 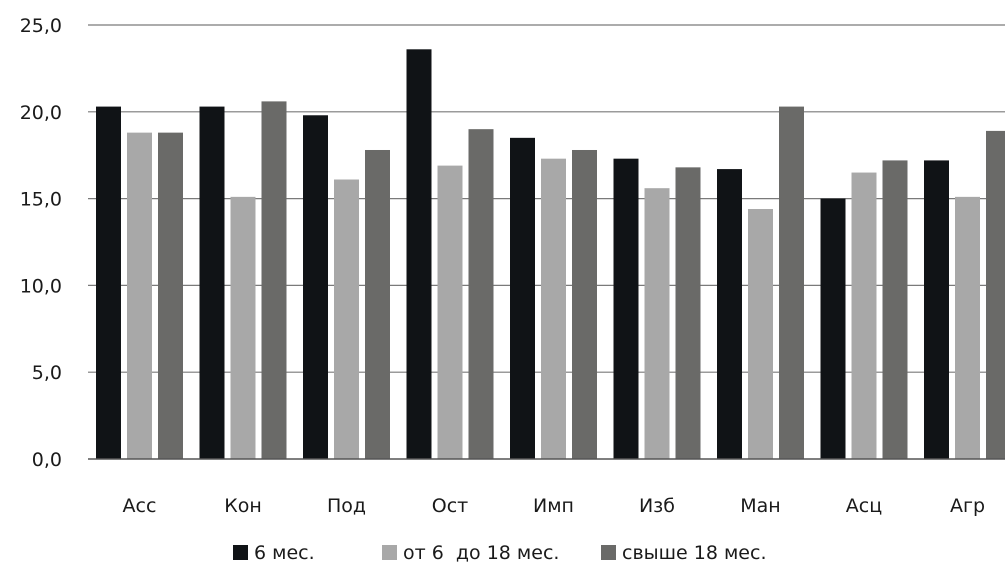 What do you see at coordinates (760, 506) in the screenshot?
I see `x-tick-label: Ман` at bounding box center [760, 506].